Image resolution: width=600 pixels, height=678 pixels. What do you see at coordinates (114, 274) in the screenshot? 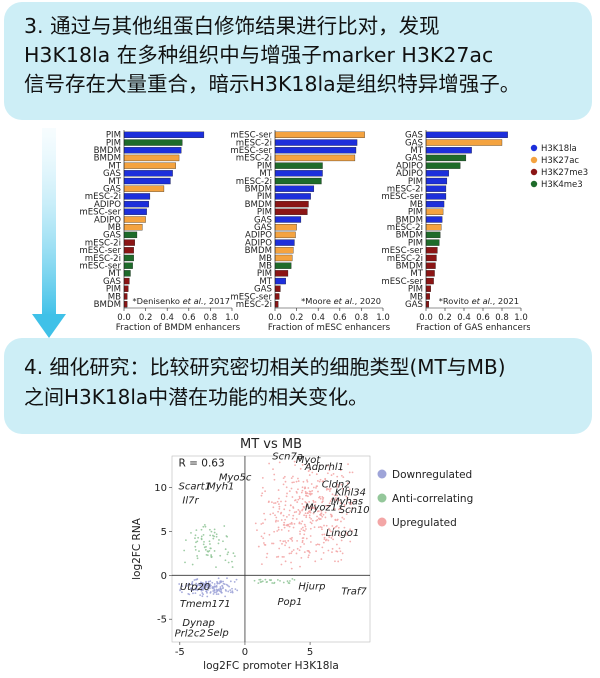
I see `tissue-label: MT` at bounding box center [114, 274].